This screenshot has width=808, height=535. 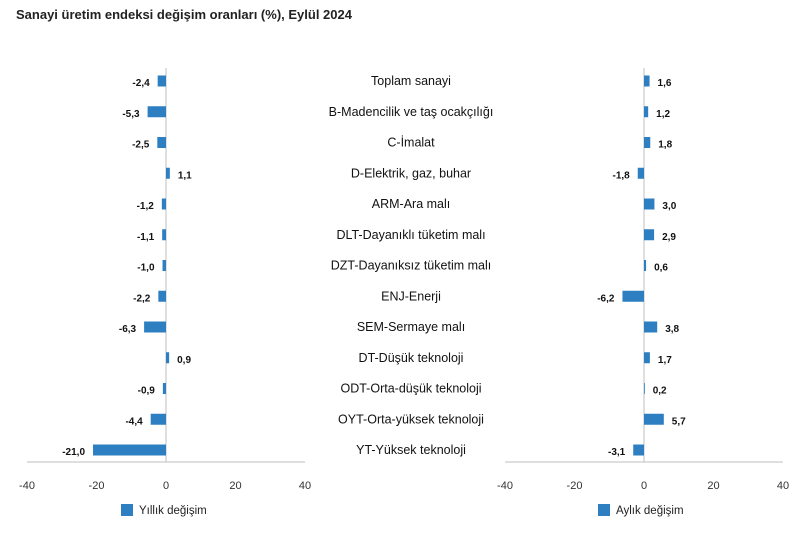 I want to click on monthly-value-label: 1,2, so click(x=663, y=114).